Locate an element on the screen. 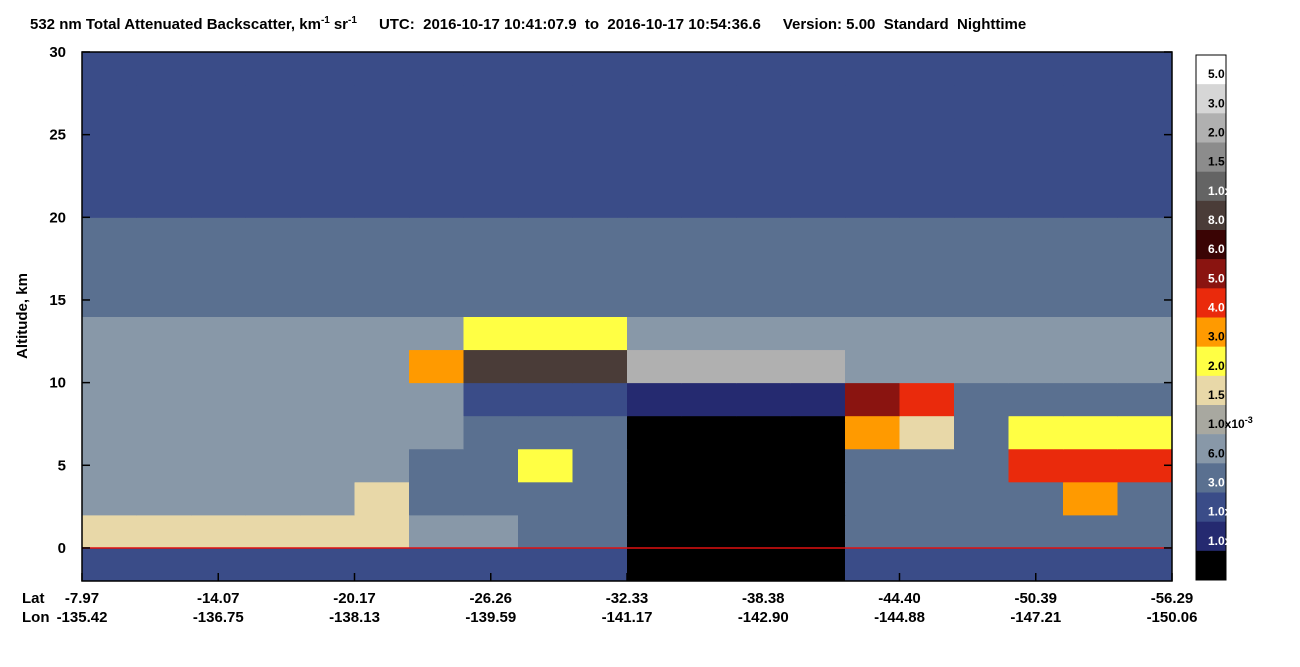 The image size is (1300, 667). colorbar-label-text: 5.0 is located at coordinates (1216, 74).